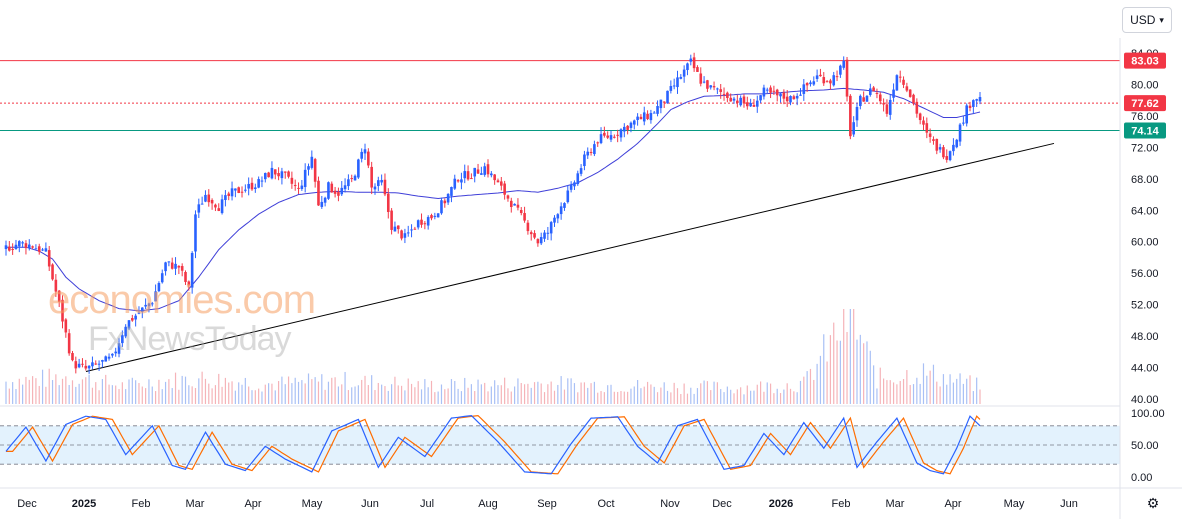 The image size is (1182, 519). I want to click on time-axis-label: Feb, so click(141, 504).